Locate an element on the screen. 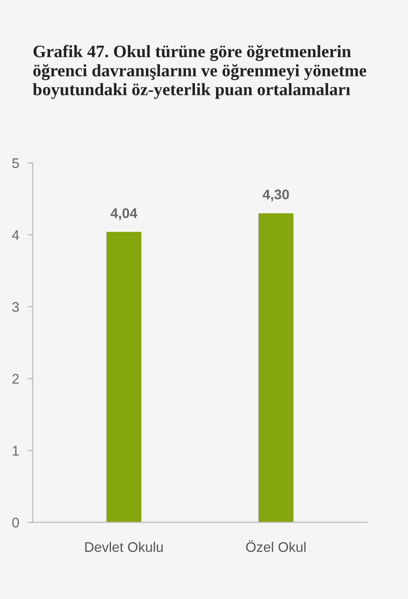 This screenshot has width=408, height=599. y-tick-label: 1 is located at coordinates (15, 451).